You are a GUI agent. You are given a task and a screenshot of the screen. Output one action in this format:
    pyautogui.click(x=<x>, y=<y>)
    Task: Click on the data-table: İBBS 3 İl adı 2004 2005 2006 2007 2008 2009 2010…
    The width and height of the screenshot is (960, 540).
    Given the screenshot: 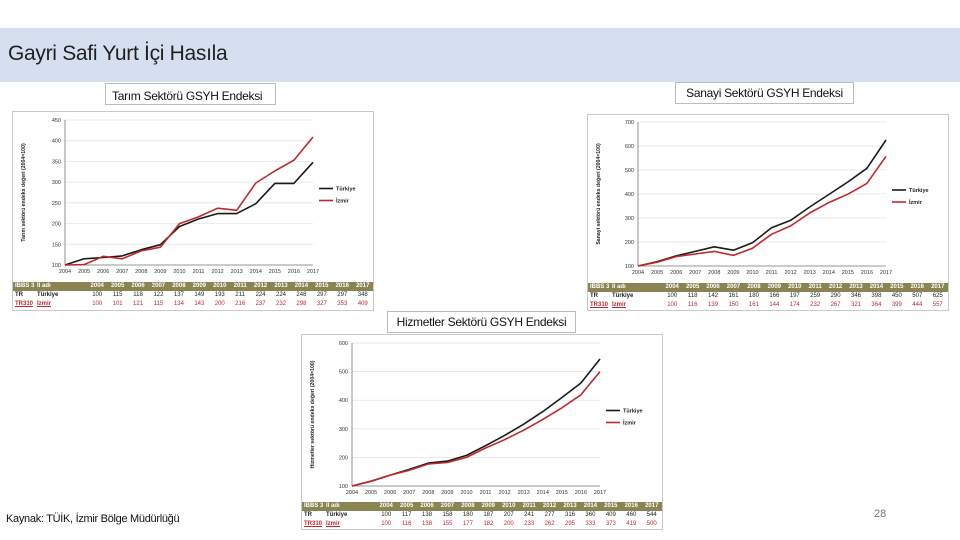 What is the action you would take?
    pyautogui.click(x=768, y=296)
    